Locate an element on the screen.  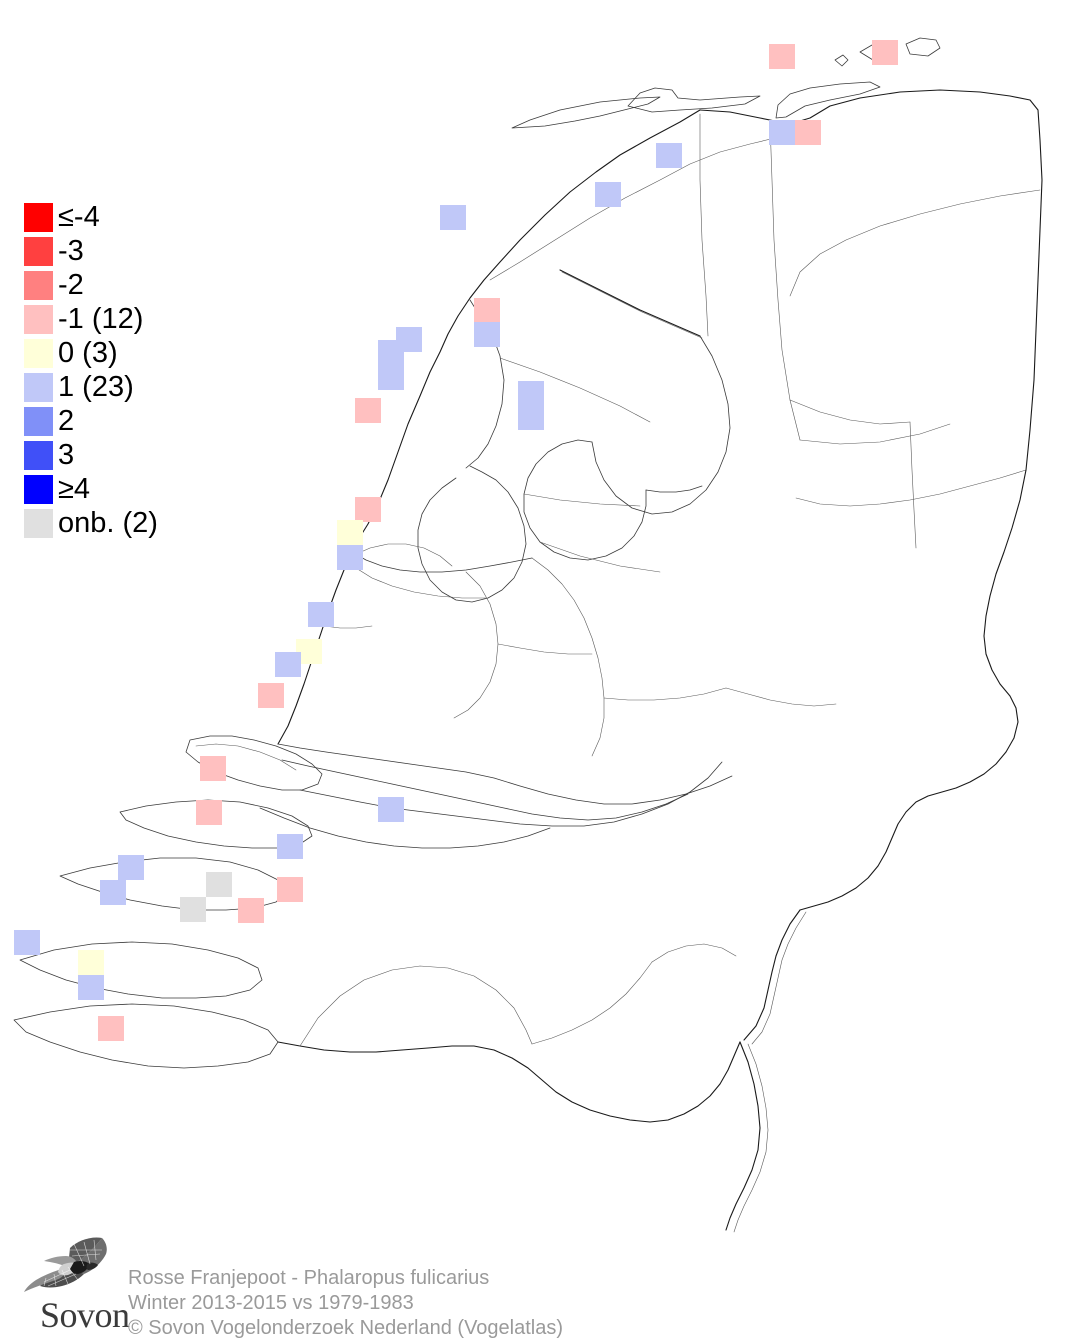
legend-row: -1 (12) is located at coordinates (119, 319).